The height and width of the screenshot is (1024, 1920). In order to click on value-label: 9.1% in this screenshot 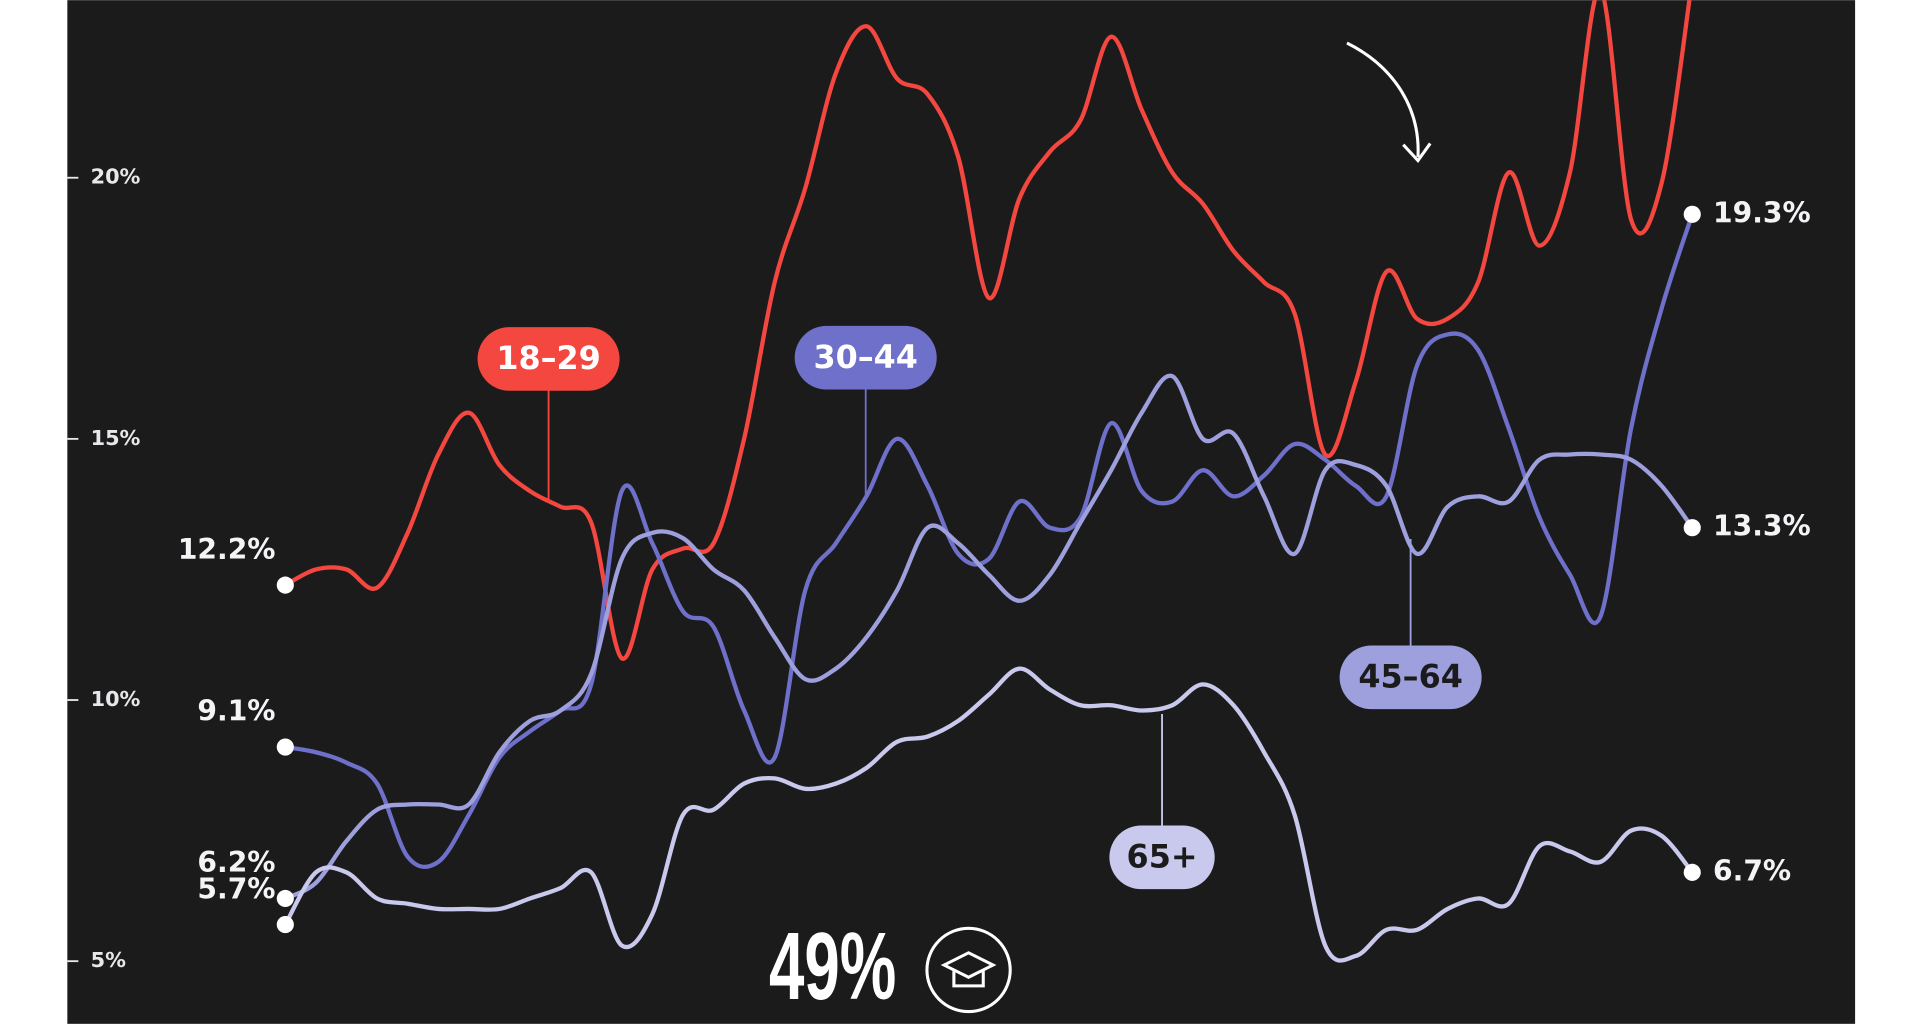, I will do `click(236, 711)`.